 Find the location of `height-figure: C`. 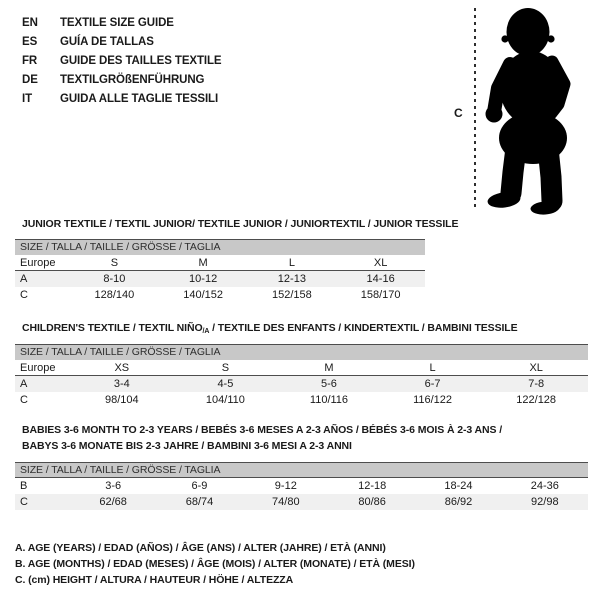

height-figure: C is located at coordinates (525, 110).